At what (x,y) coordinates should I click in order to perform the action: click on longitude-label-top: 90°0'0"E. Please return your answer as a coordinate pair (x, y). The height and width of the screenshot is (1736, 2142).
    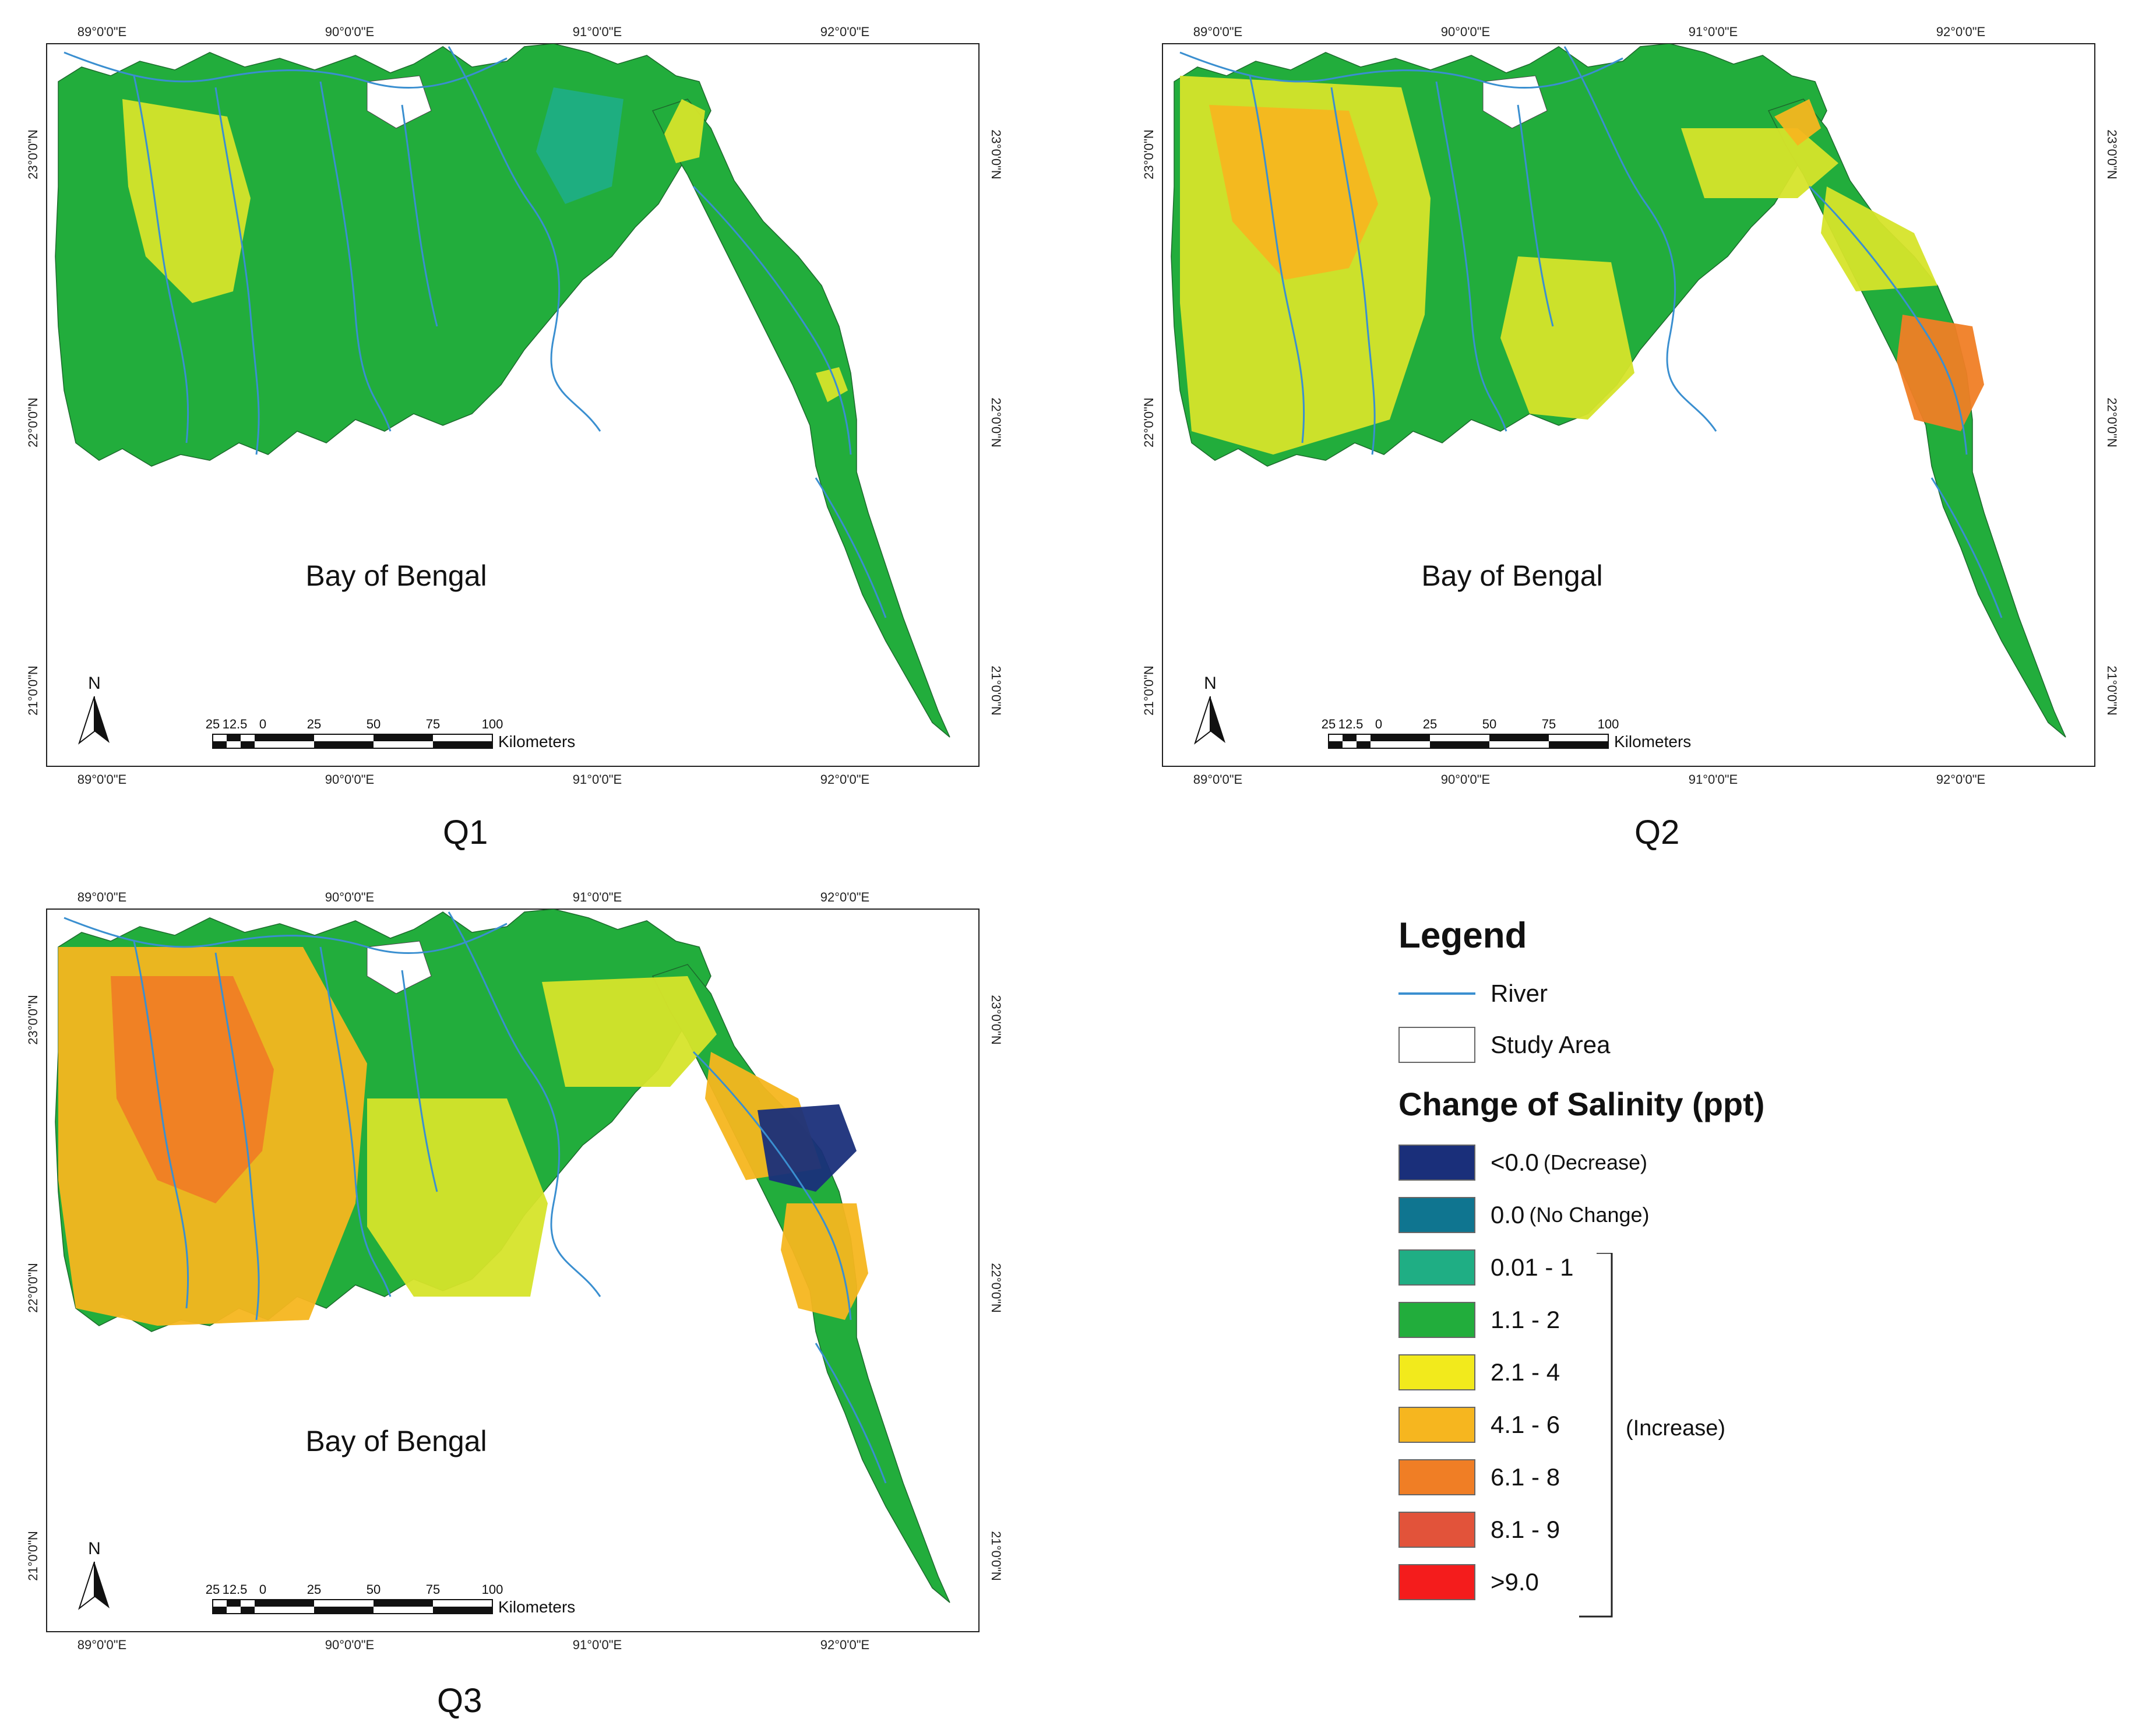
    Looking at the image, I should click on (1465, 31).